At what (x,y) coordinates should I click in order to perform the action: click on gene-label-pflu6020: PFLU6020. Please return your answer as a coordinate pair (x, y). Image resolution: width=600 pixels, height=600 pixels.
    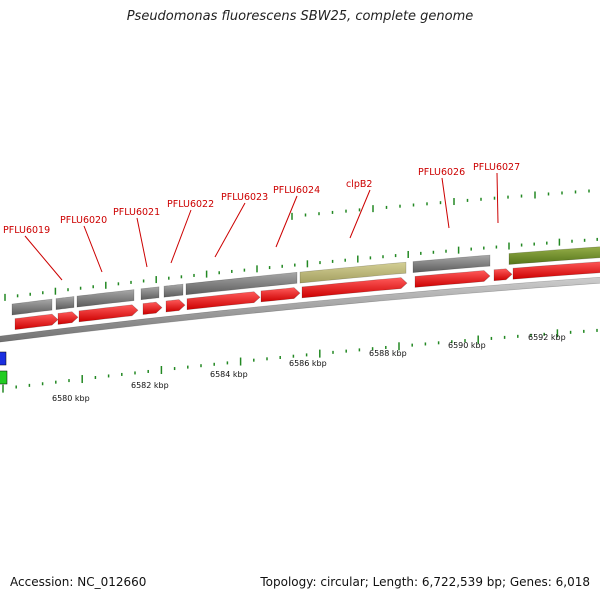
    Looking at the image, I should click on (83, 220).